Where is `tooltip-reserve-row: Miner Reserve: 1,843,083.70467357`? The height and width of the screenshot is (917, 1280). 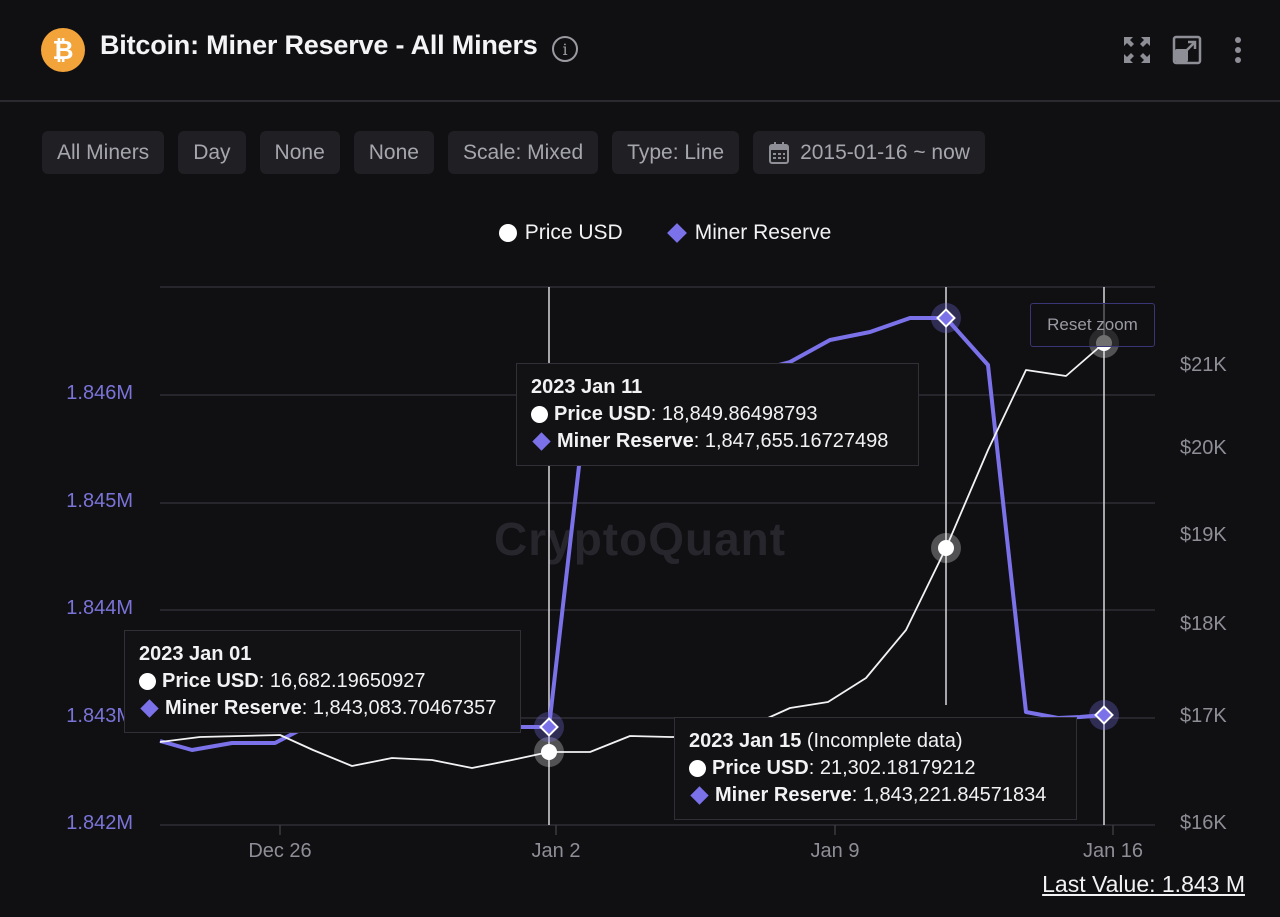 tooltip-reserve-row: Miner Reserve: 1,843,083.70467357 is located at coordinates (322, 708).